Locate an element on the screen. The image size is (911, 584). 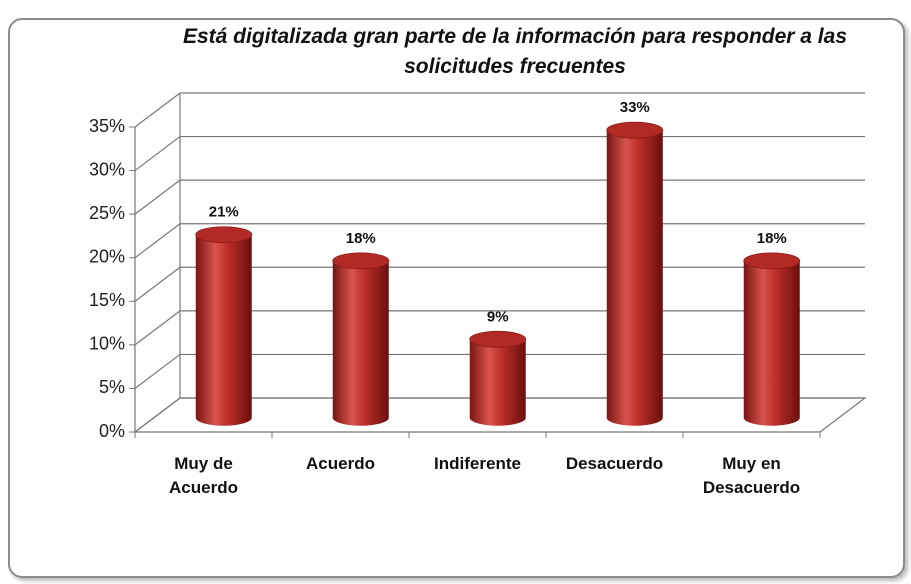
y-tick-label: 25% is located at coordinates (107, 213).